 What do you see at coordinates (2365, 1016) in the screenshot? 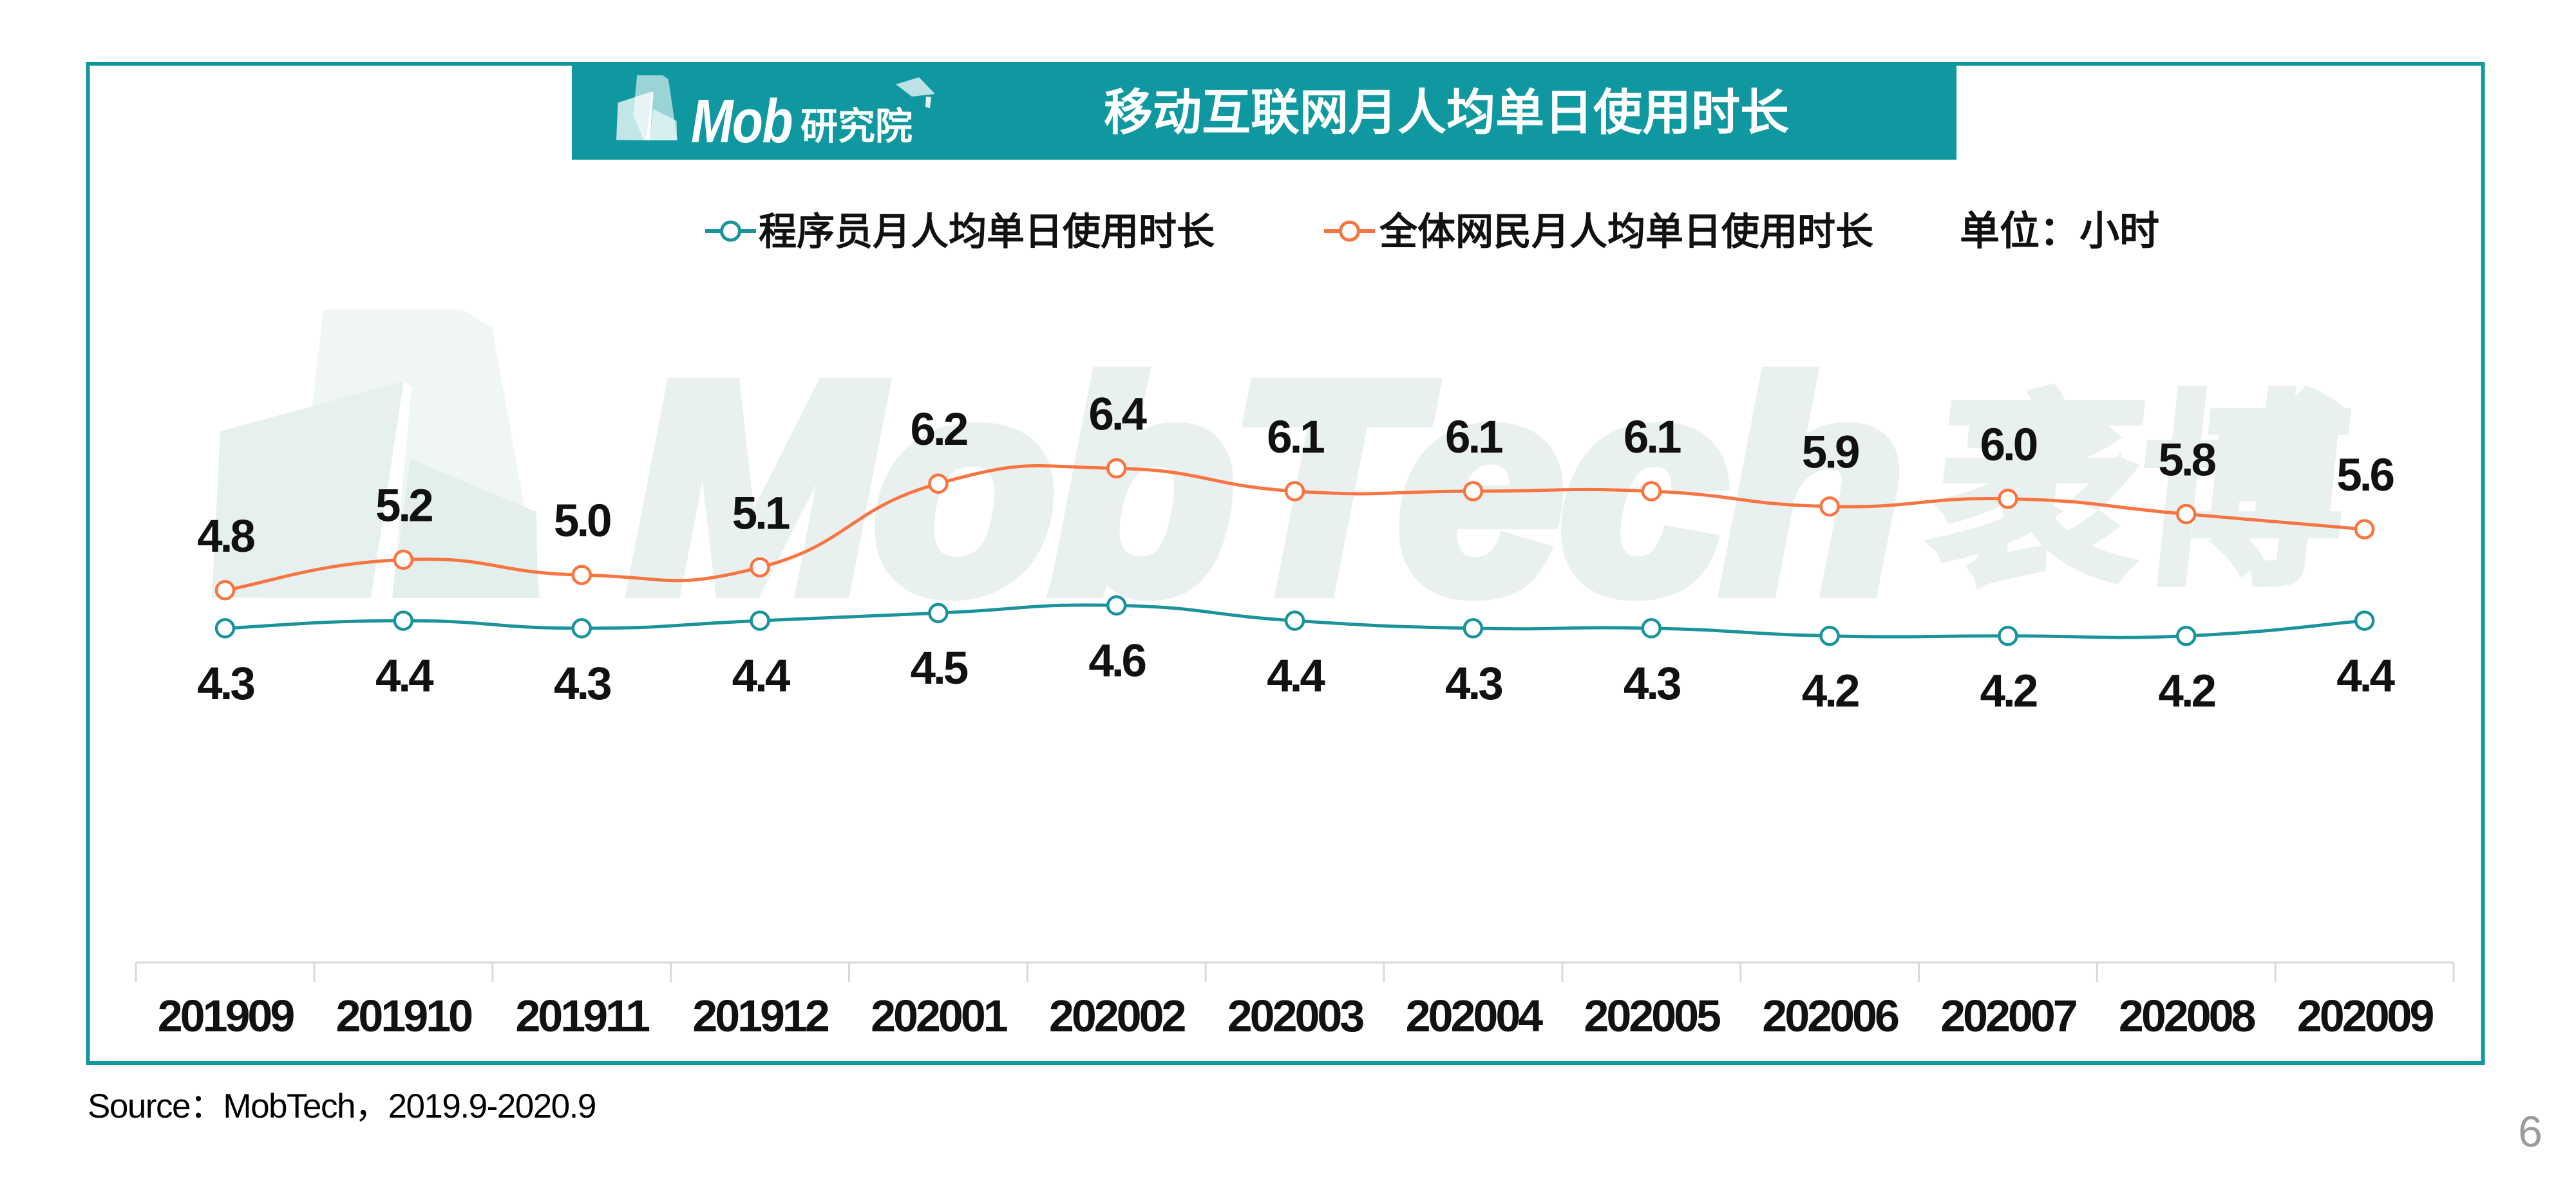
I see `svg-text: 202009` at bounding box center [2365, 1016].